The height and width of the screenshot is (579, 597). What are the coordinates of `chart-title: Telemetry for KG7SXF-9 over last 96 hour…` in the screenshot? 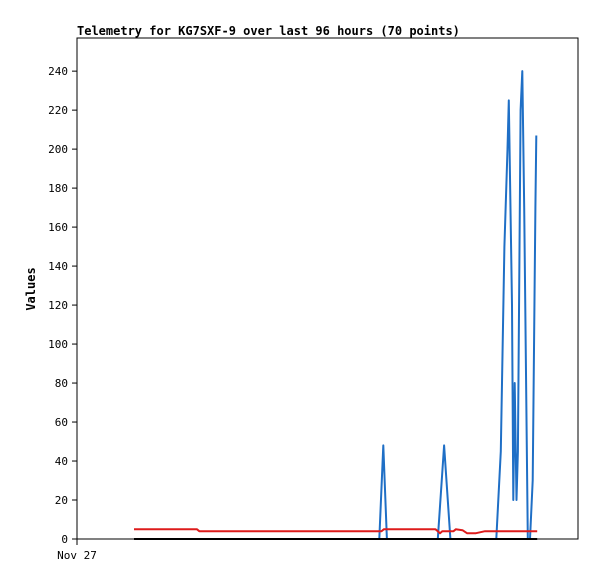 It's located at (268, 31).